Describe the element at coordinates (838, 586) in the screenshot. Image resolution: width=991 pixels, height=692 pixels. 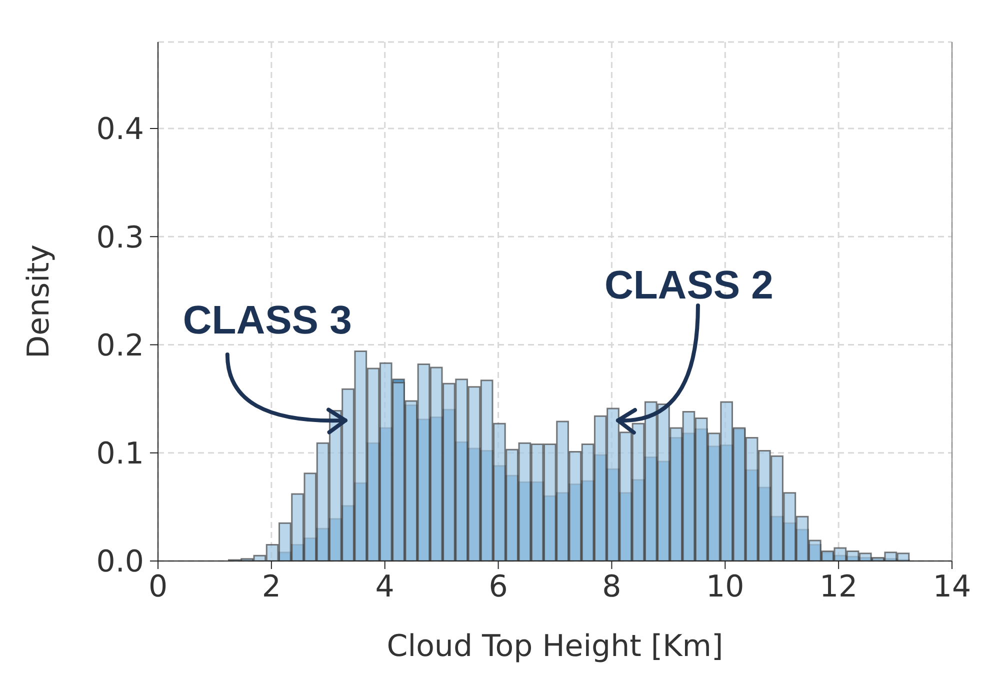
I see `x-tick-label: 12` at that location.